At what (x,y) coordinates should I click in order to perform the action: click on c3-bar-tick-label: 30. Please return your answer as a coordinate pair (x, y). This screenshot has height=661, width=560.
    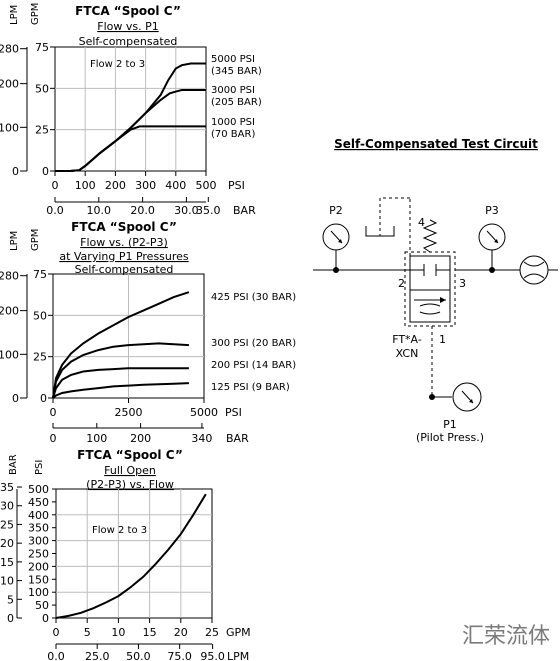
    Looking at the image, I should click on (7, 506).